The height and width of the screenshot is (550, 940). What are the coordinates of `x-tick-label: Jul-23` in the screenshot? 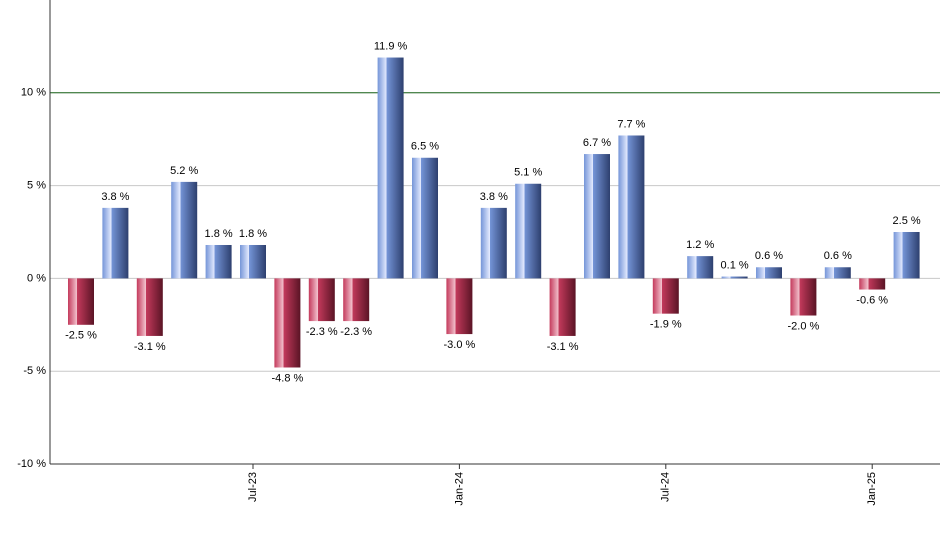 It's located at (253, 487).